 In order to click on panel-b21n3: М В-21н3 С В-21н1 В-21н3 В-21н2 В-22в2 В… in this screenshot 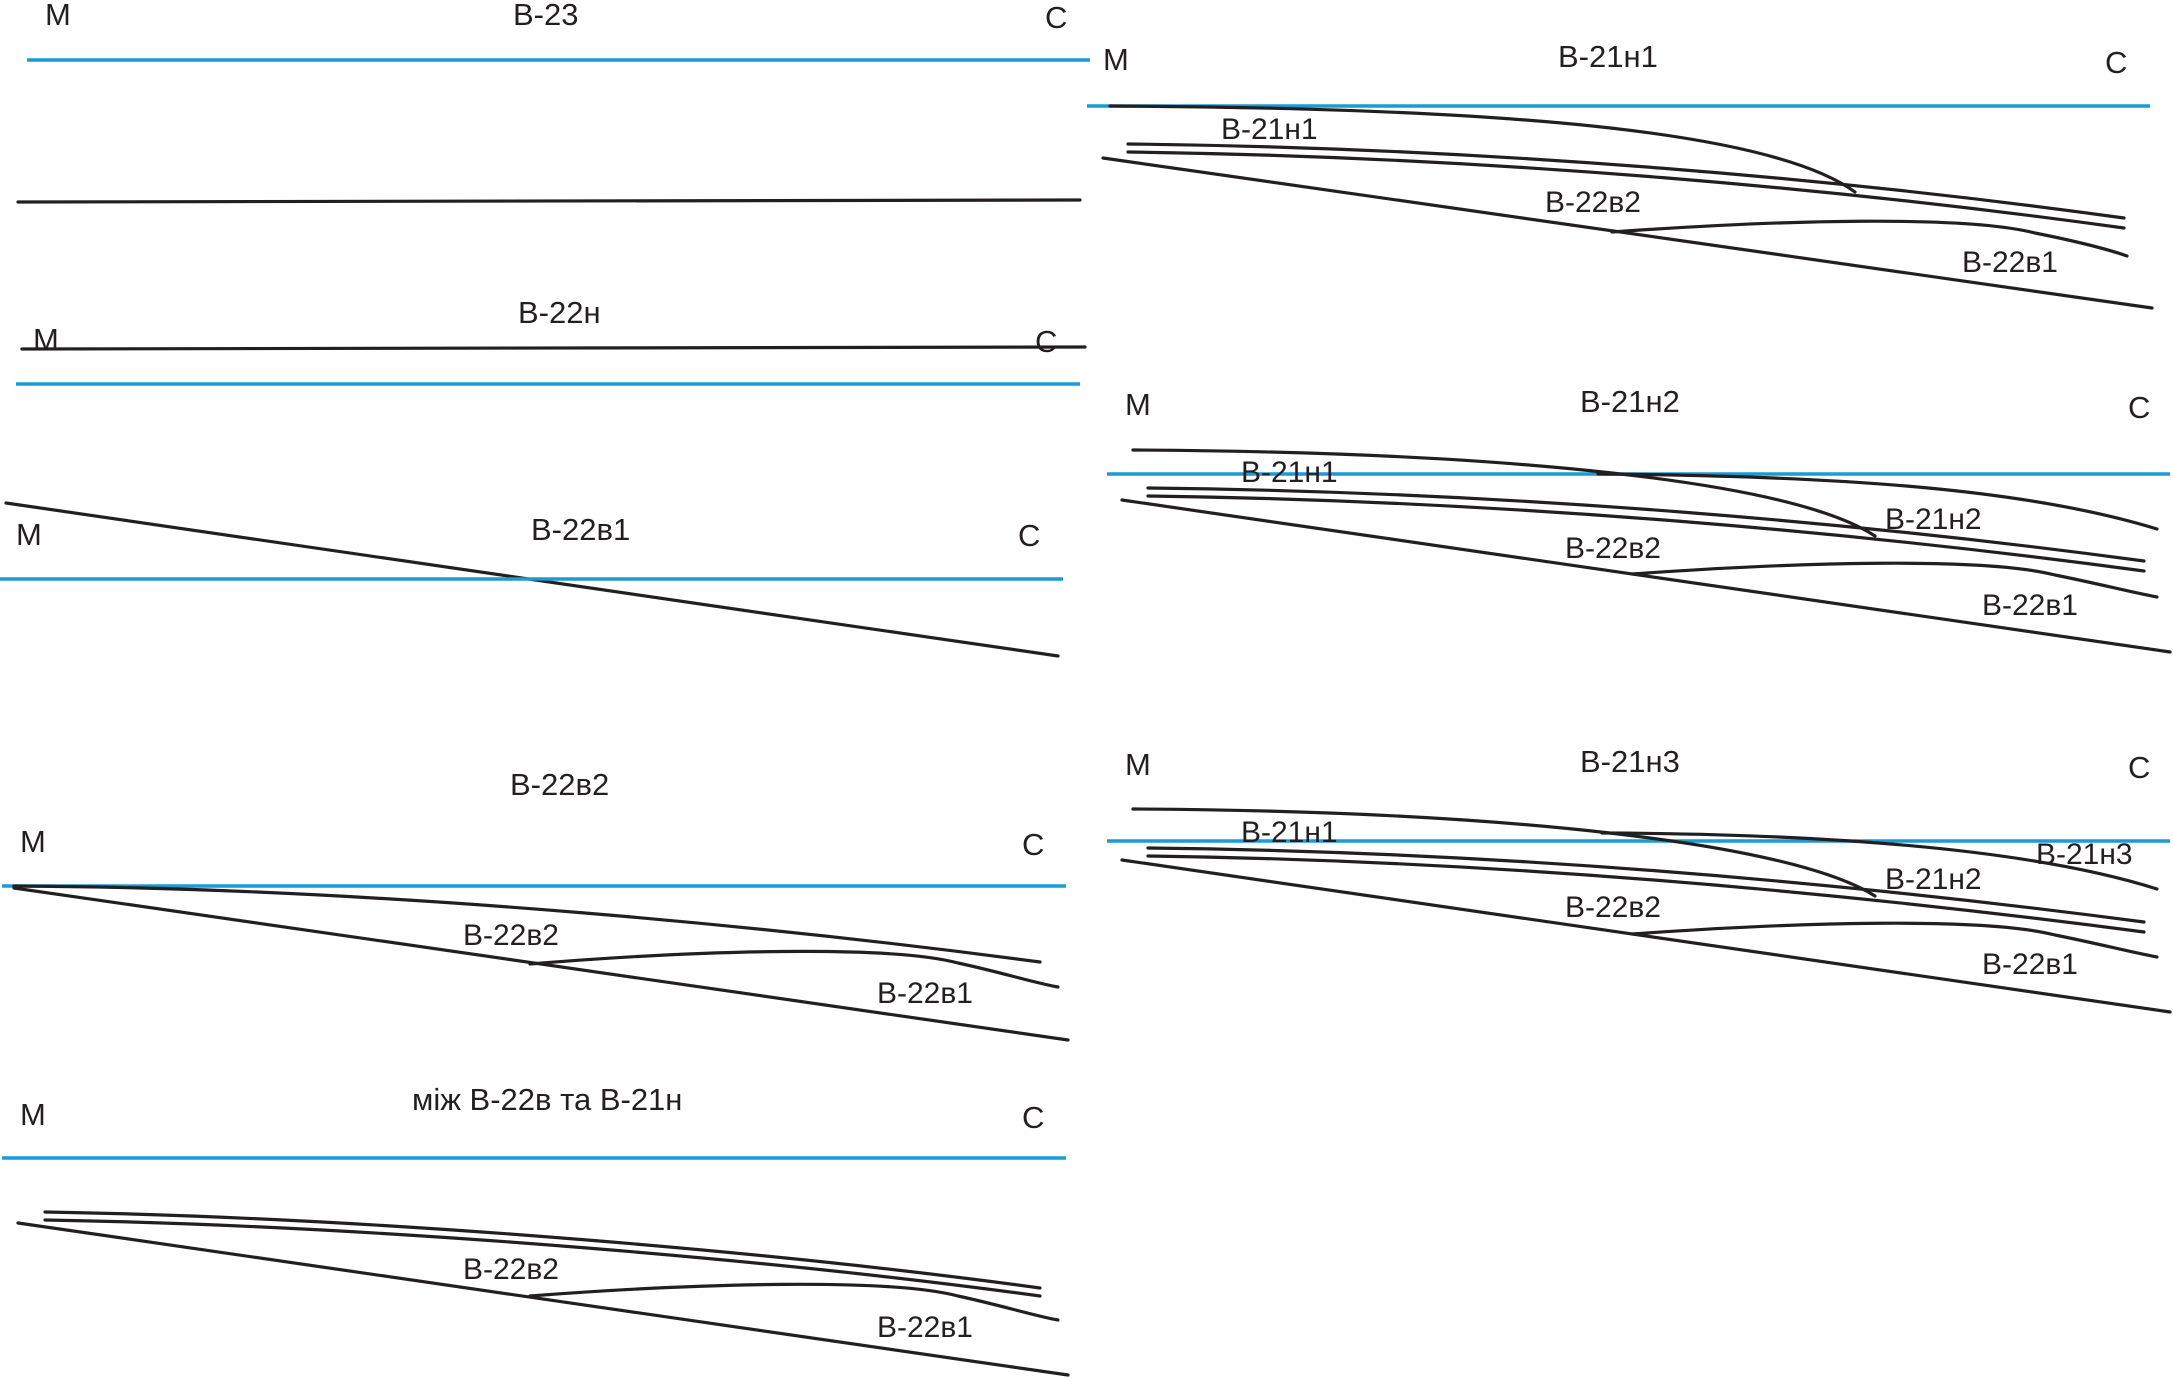, I will do `click(1639, 879)`.